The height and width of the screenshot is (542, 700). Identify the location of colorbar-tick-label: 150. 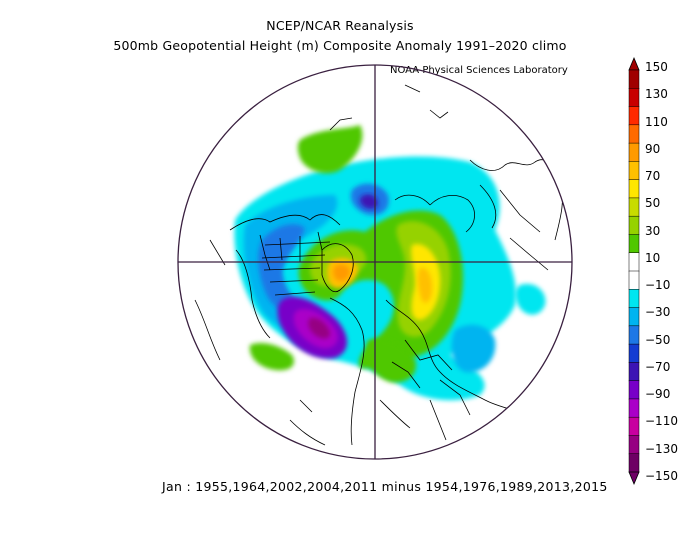
(656, 67).